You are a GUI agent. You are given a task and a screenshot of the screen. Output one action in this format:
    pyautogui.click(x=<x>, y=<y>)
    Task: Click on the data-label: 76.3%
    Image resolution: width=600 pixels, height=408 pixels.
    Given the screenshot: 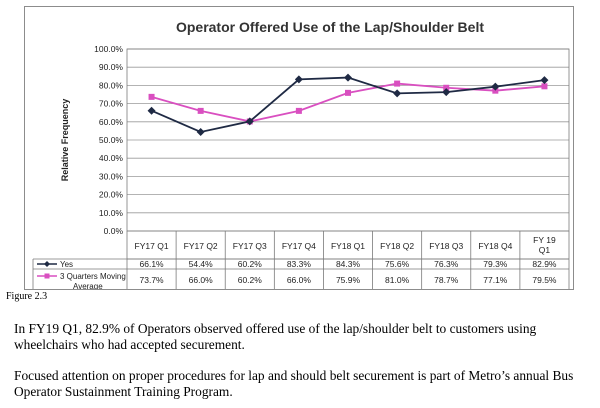 What is the action you would take?
    pyautogui.click(x=446, y=264)
    